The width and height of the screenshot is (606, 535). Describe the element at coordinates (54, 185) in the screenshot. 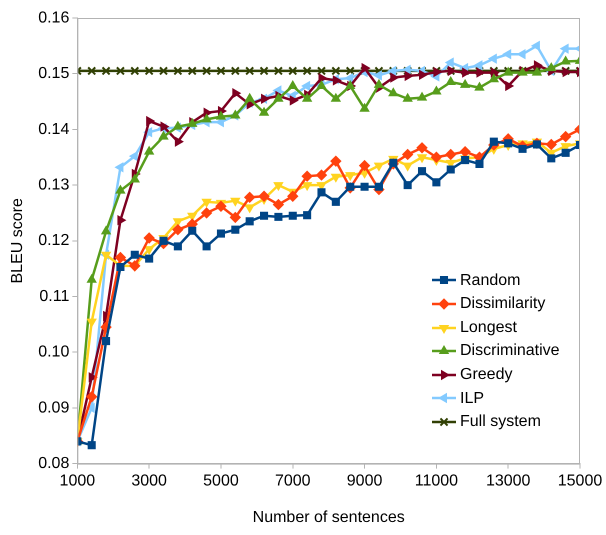

I see `y-tick-label: 0.13` at that location.